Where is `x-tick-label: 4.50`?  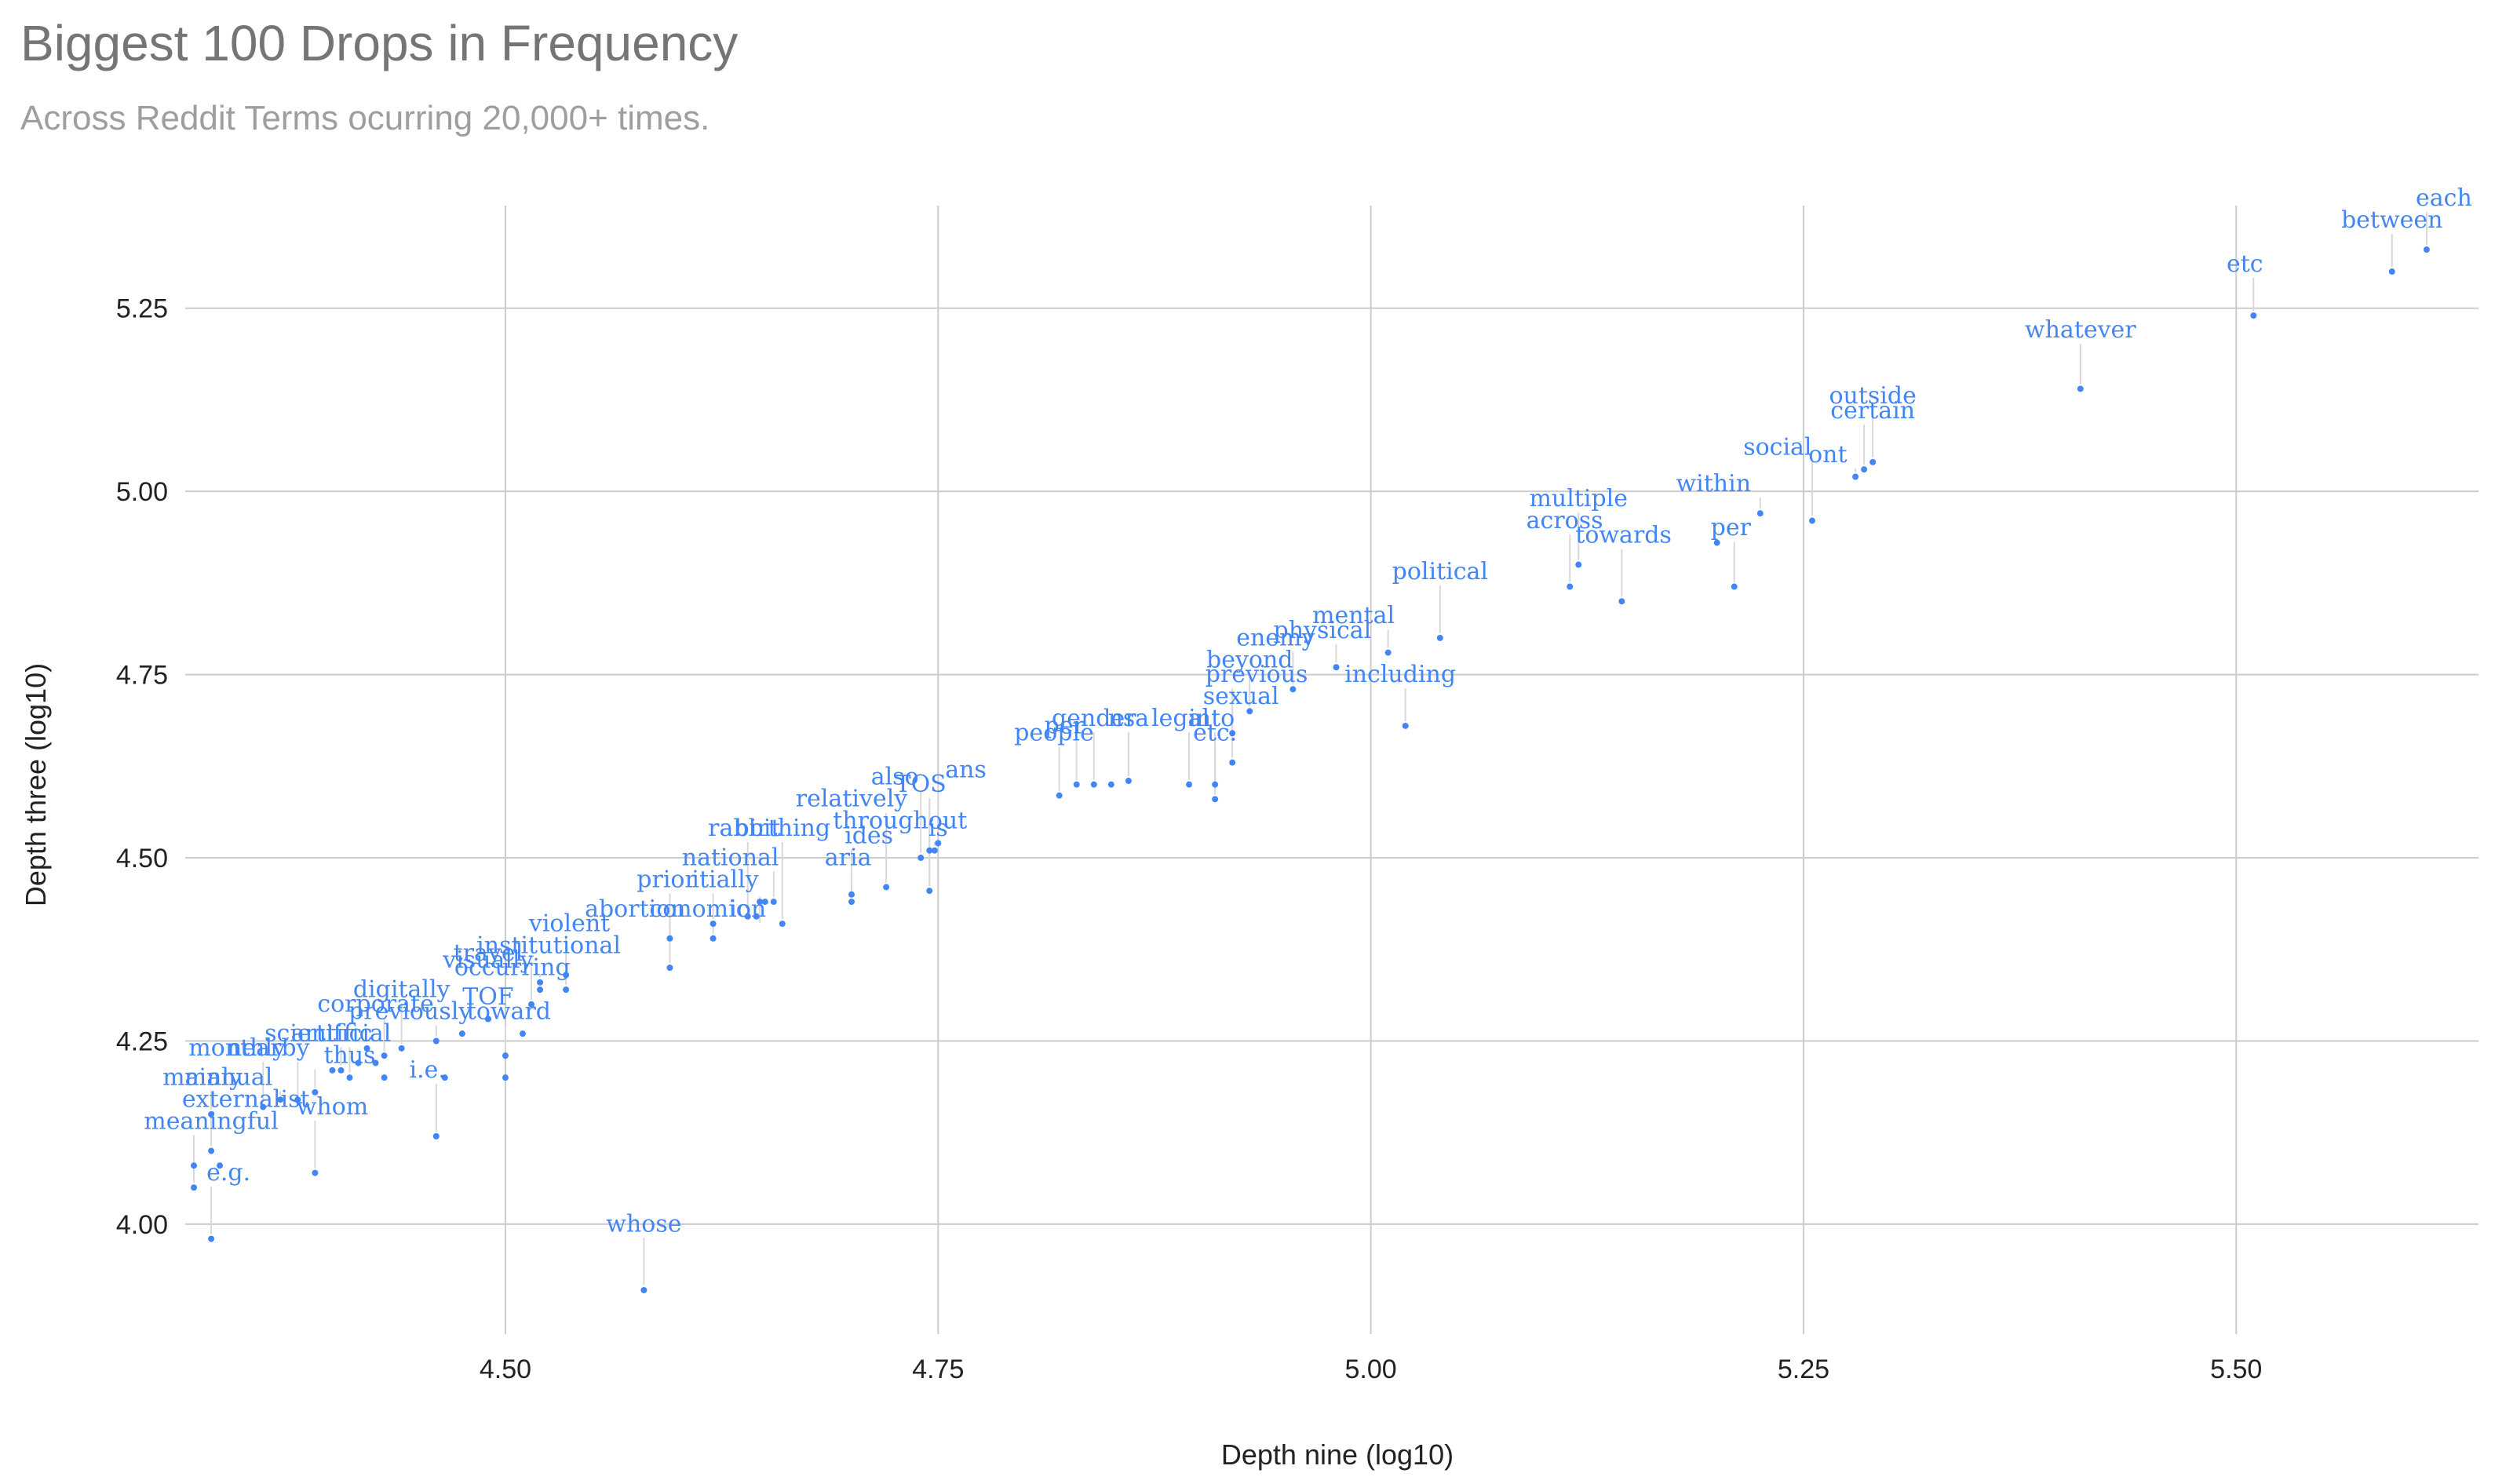
x-tick-label: 4.50 is located at coordinates (505, 1369).